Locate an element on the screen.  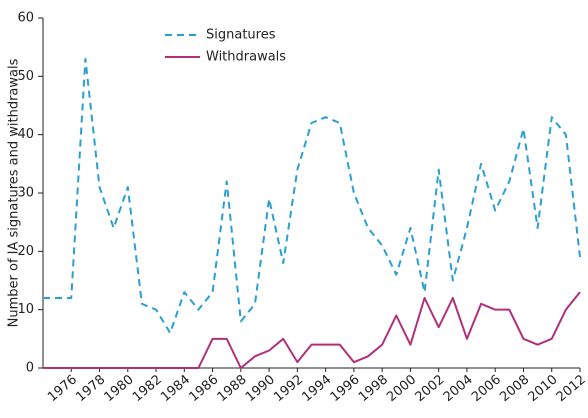
y-tick-label: 50 is located at coordinates (25, 76).